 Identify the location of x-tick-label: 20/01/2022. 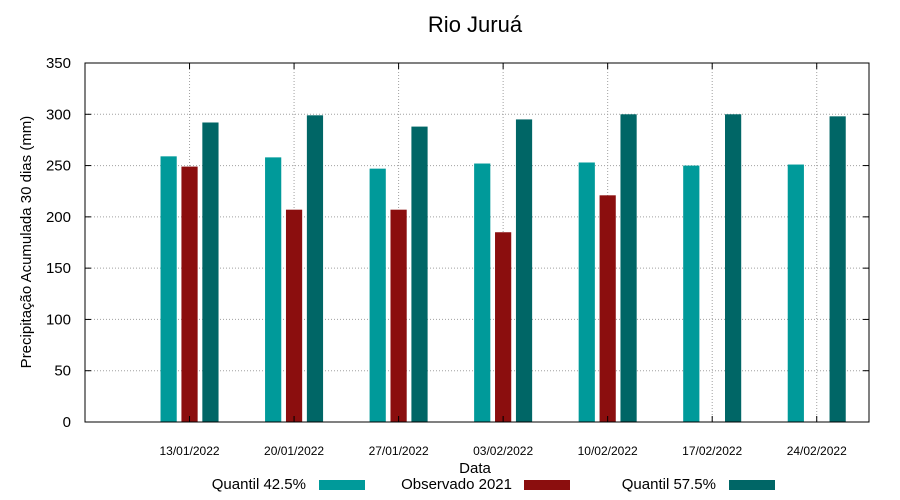
(294, 451).